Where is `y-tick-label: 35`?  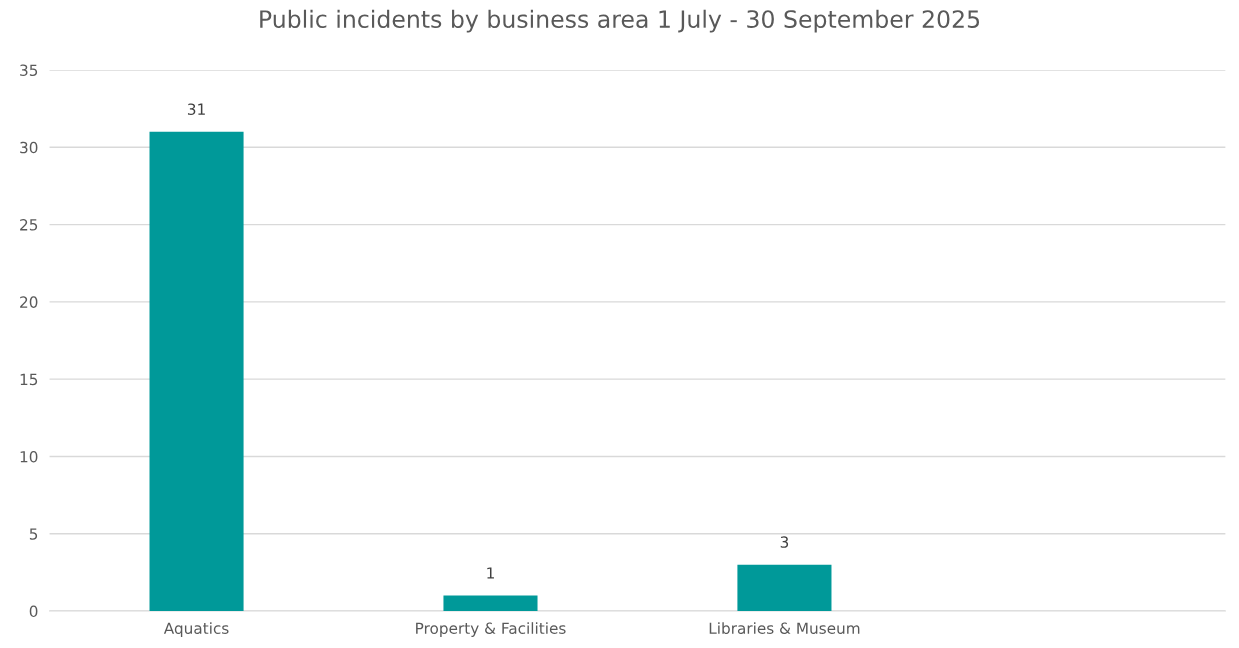 y-tick-label: 35 is located at coordinates (29, 70).